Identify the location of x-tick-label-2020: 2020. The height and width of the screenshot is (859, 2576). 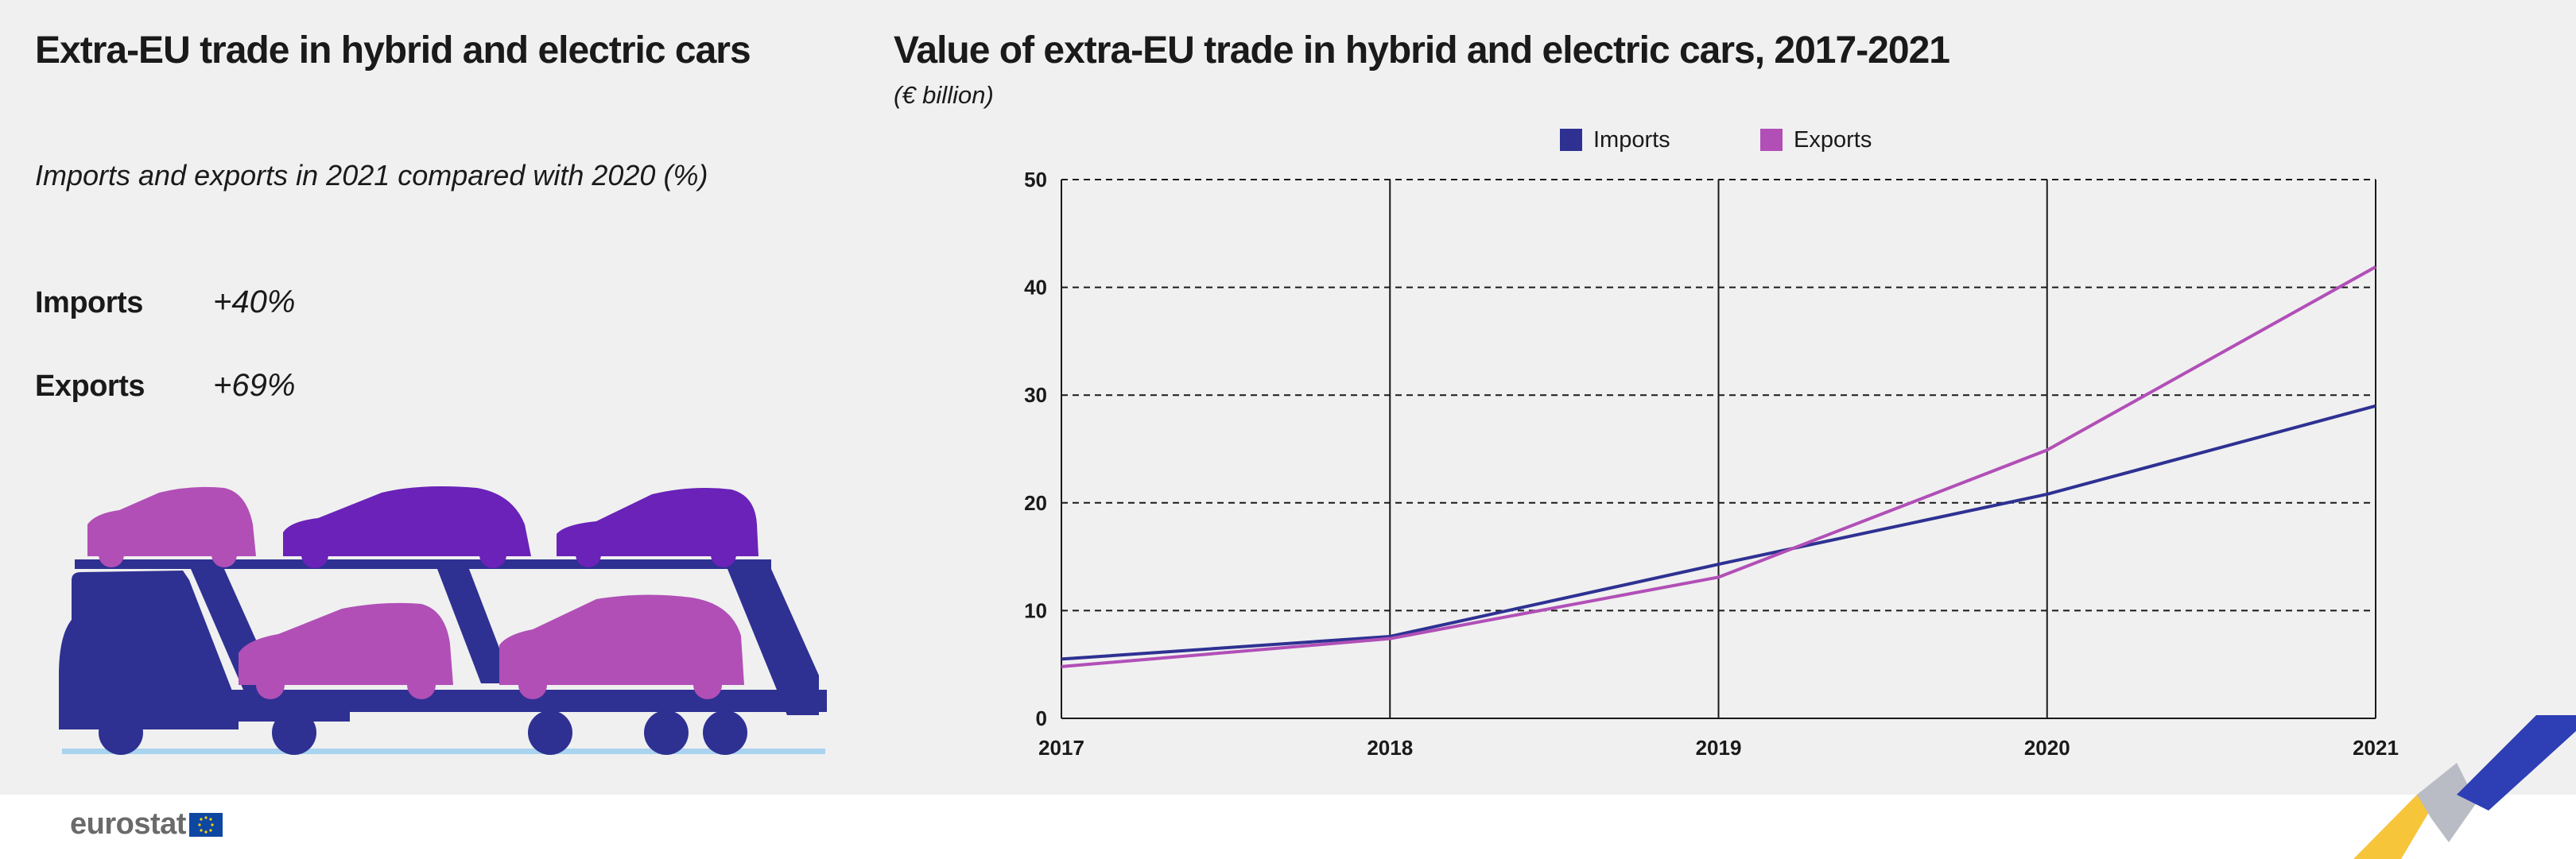
(2047, 748).